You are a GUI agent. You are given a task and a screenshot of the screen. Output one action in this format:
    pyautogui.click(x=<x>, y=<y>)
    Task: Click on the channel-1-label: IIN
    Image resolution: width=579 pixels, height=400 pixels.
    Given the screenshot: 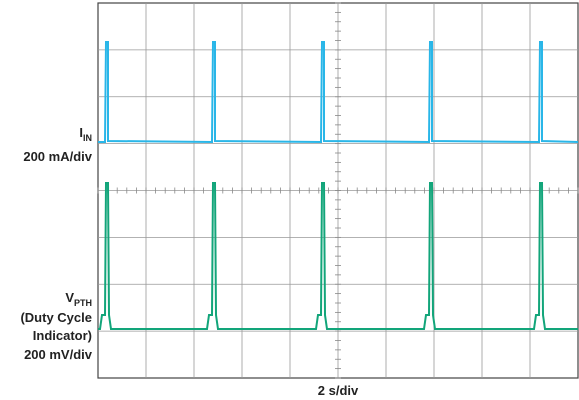 What is the action you would take?
    pyautogui.click(x=85, y=134)
    